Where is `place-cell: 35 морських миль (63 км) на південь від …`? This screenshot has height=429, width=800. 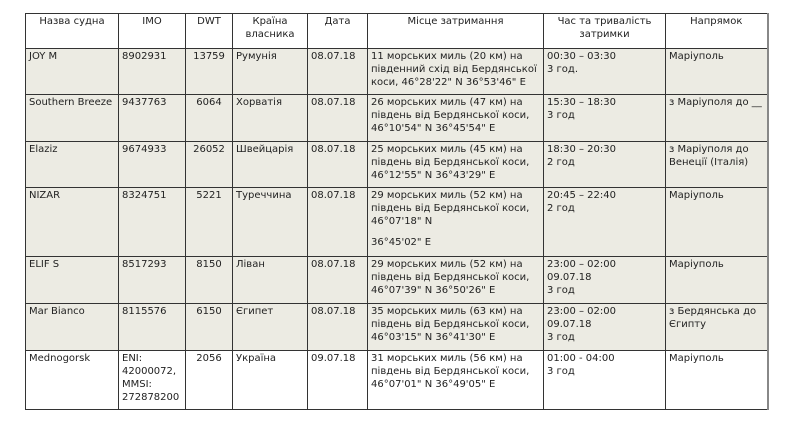 place-cell: 35 морських миль (63 км) на південь від … is located at coordinates (455, 327).